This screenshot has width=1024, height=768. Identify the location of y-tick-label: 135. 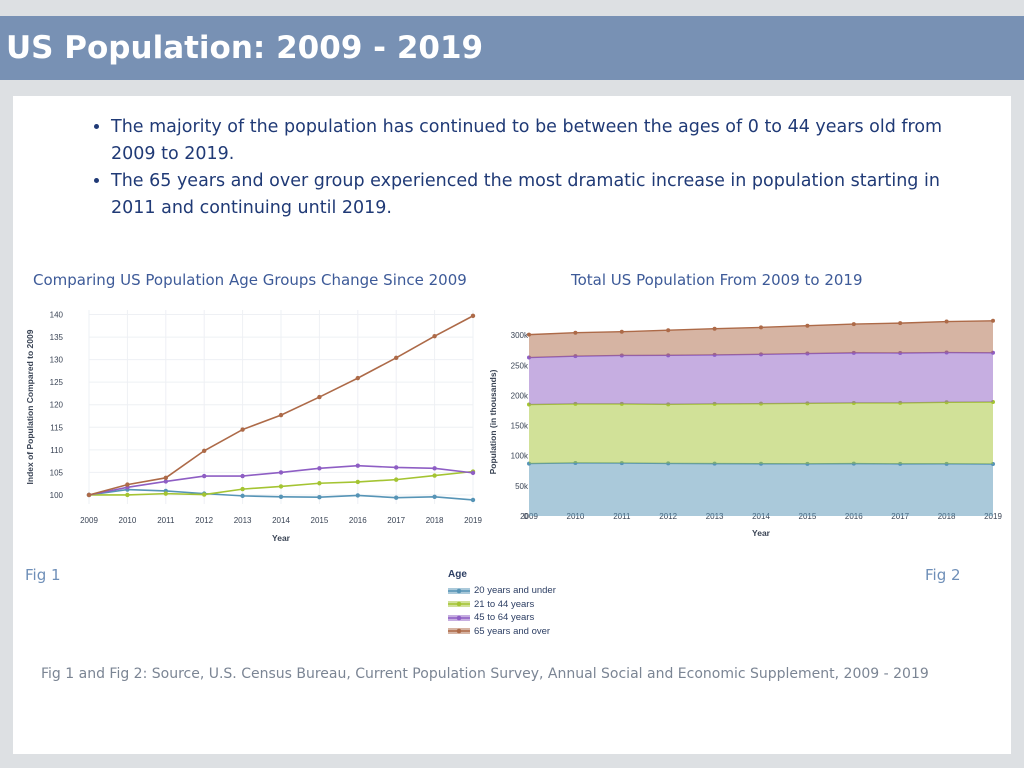
(57, 337).